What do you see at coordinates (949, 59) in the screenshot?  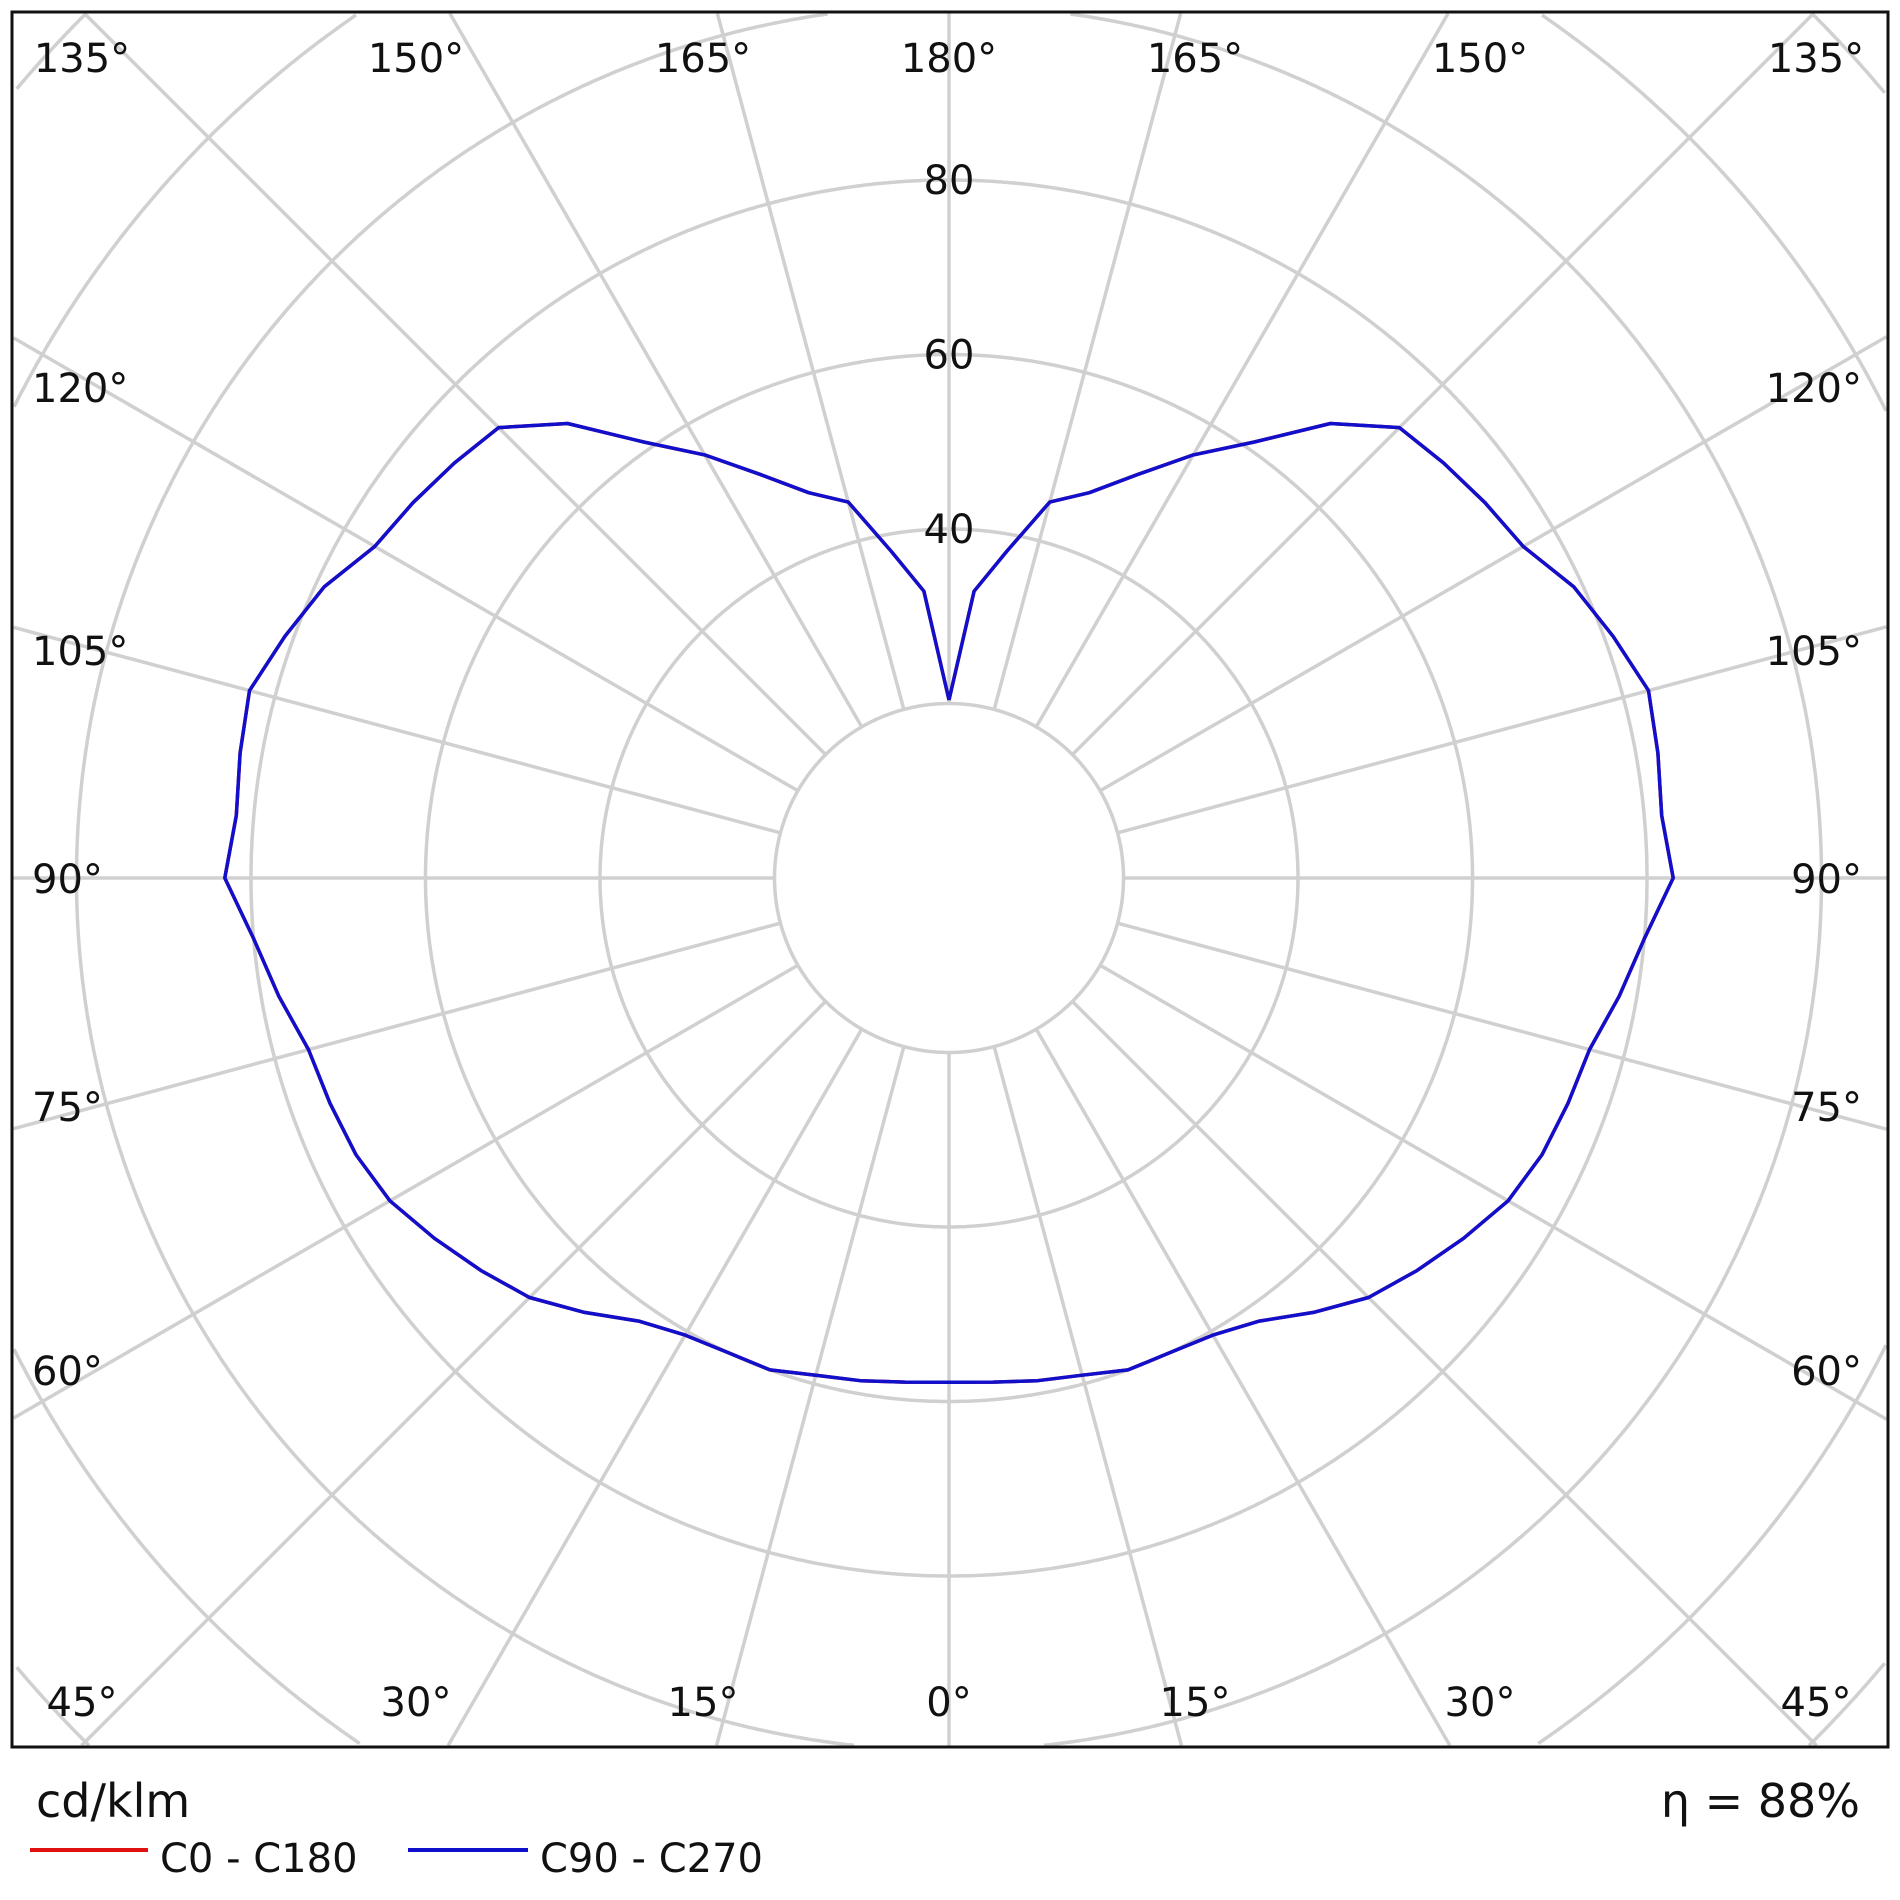 I see `angle-label-top: 180°` at bounding box center [949, 59].